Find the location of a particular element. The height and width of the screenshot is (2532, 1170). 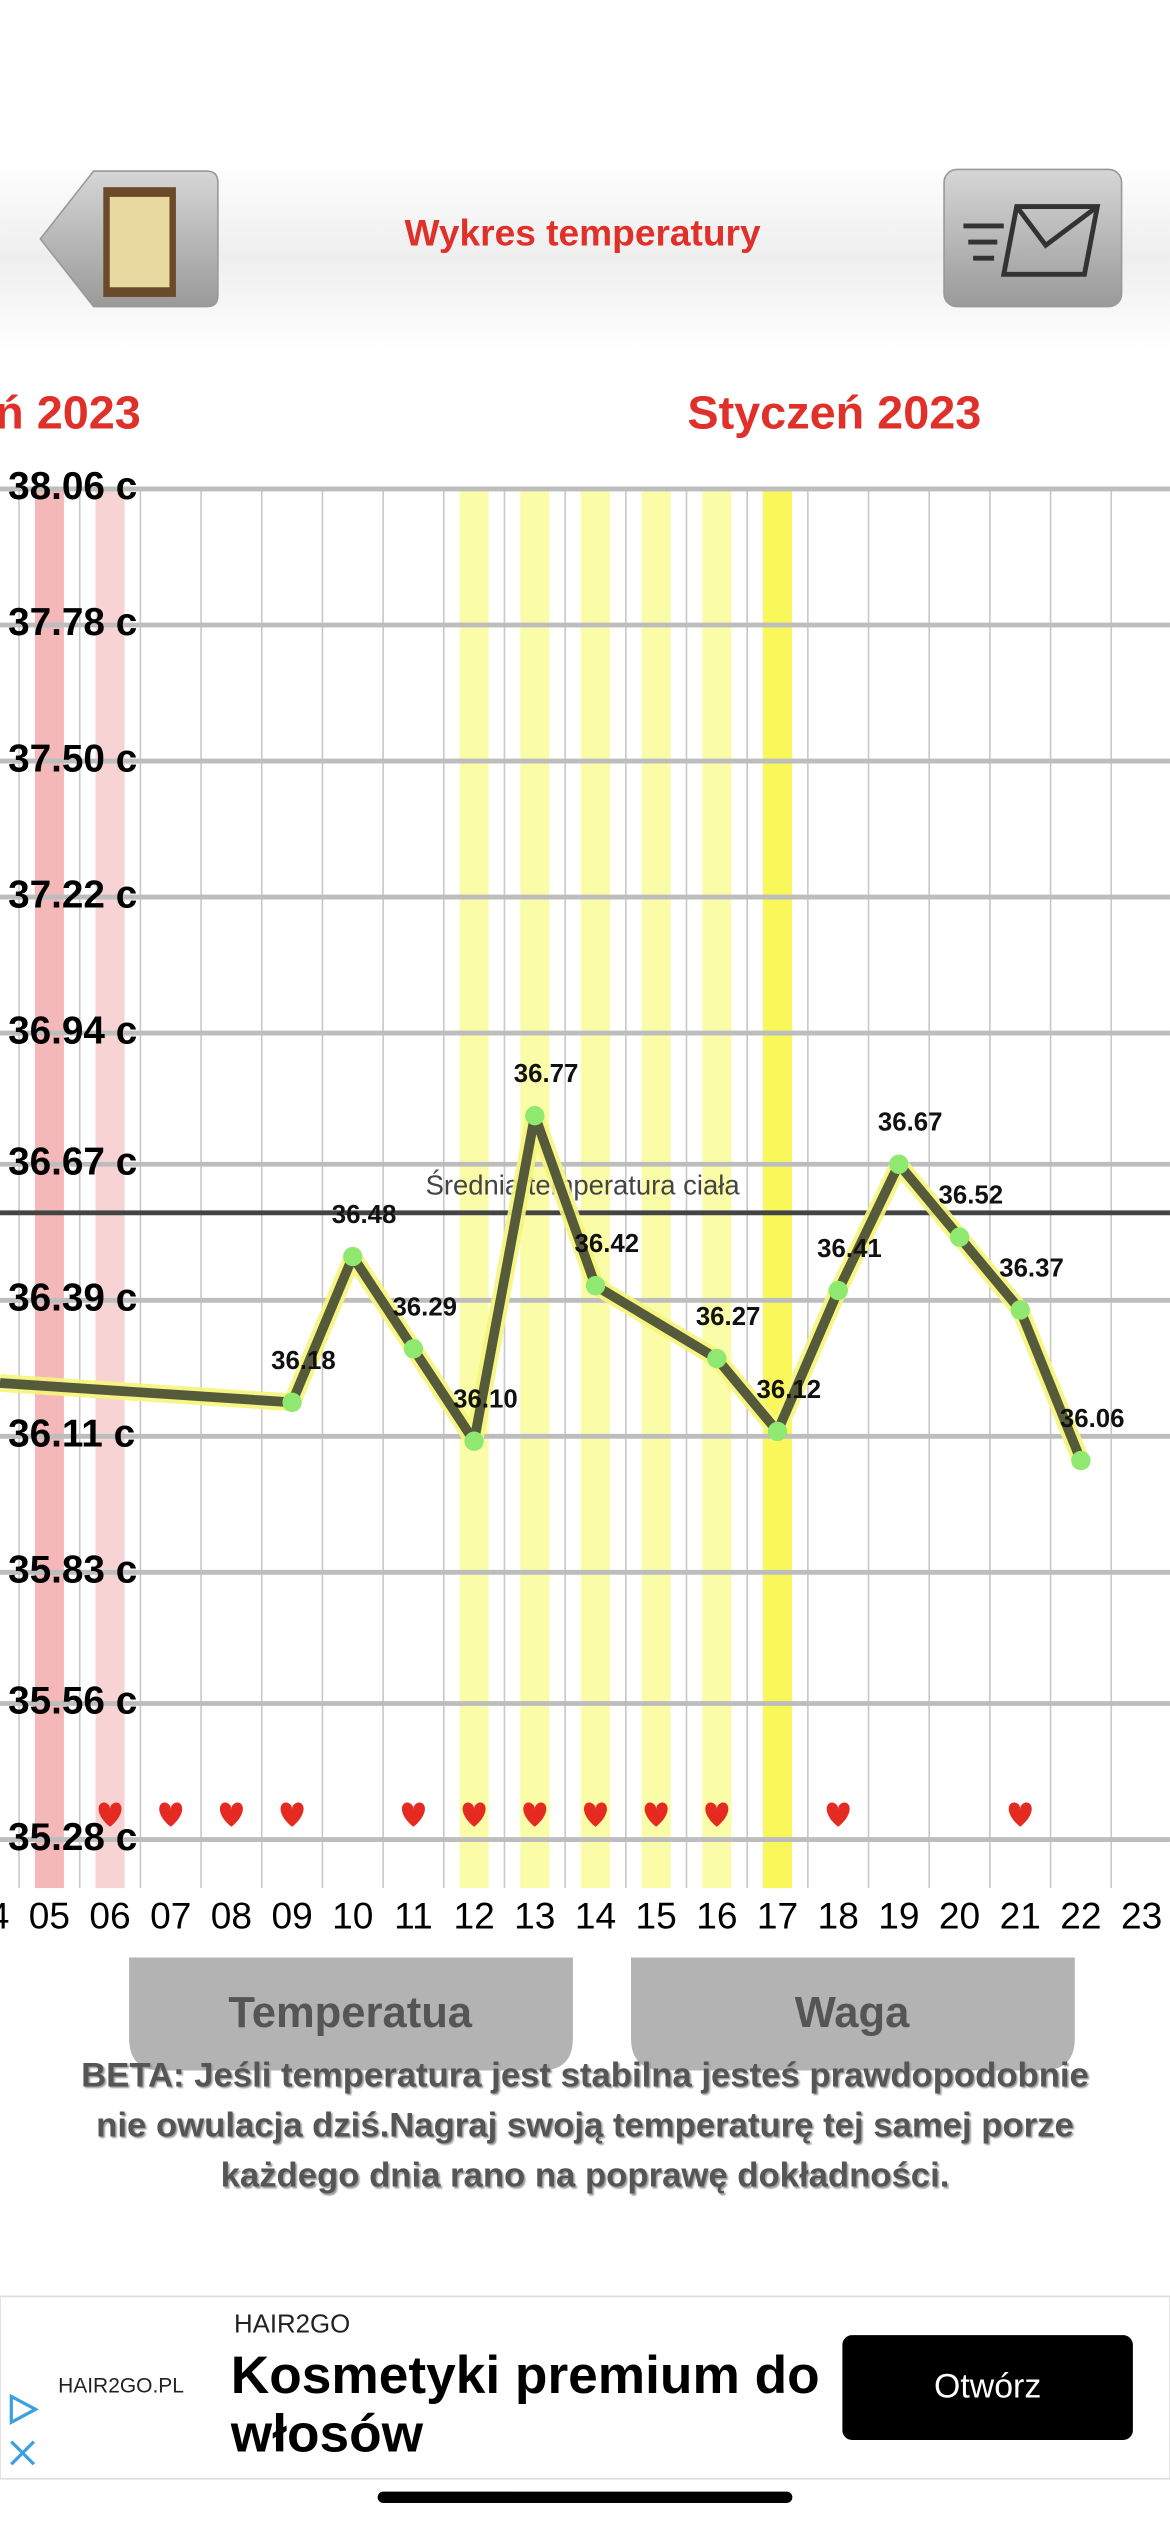

y-tick-label: 36.11 c is located at coordinates (71, 1434).